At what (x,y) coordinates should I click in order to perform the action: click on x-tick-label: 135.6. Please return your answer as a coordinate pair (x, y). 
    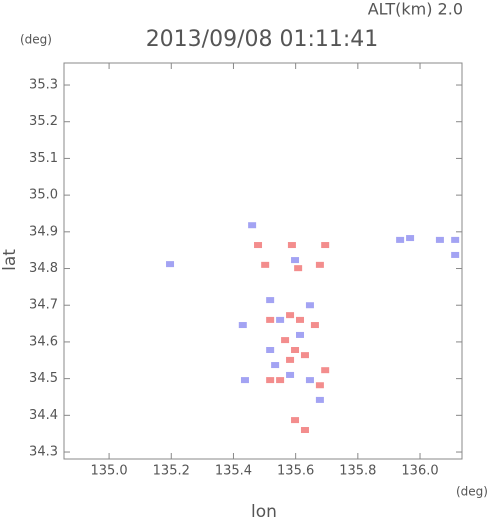
    Looking at the image, I should click on (295, 471).